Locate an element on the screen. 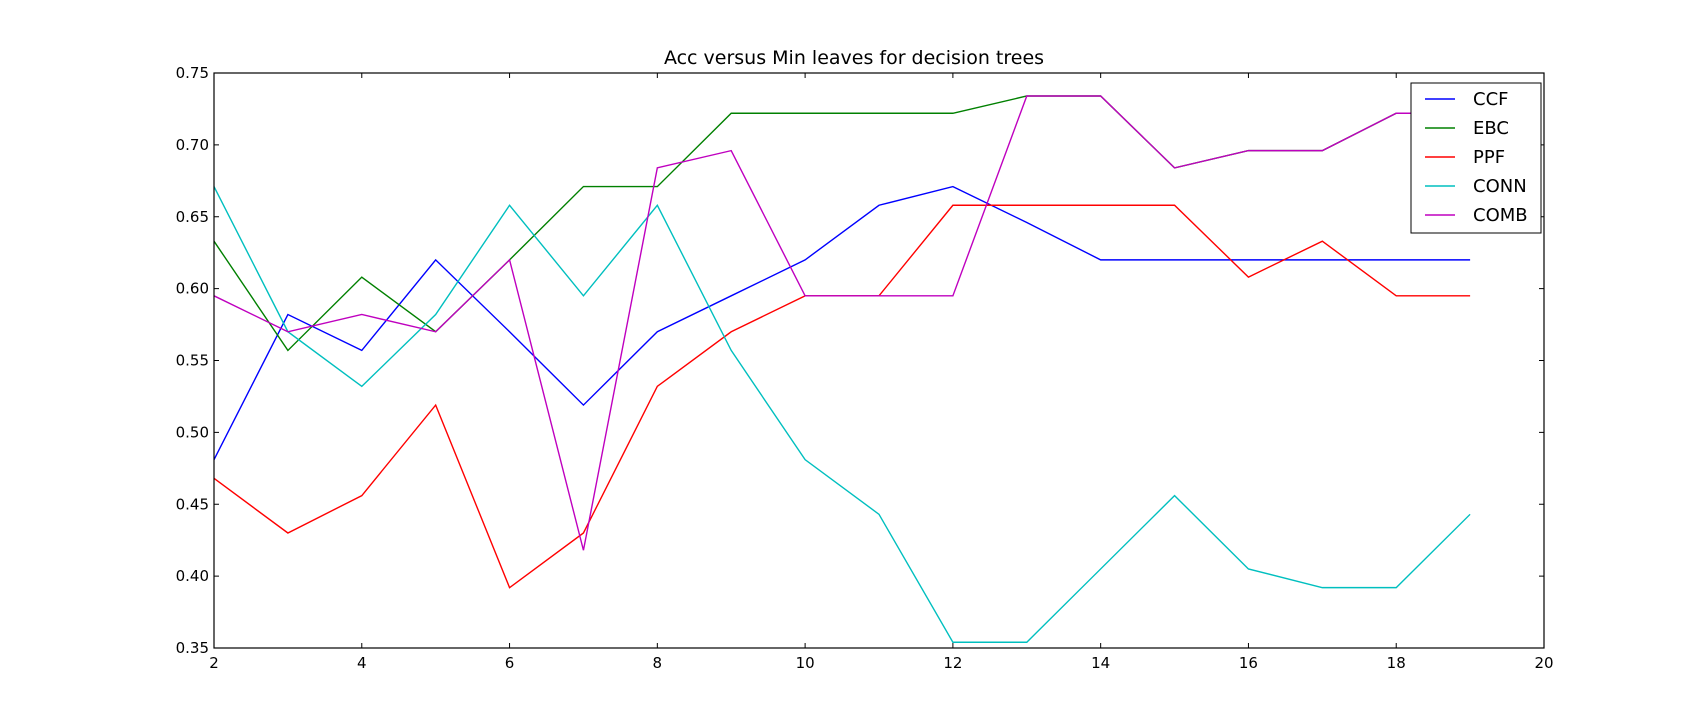  chart-title: Acc versus Min leaves for decision trees is located at coordinates (854, 58).